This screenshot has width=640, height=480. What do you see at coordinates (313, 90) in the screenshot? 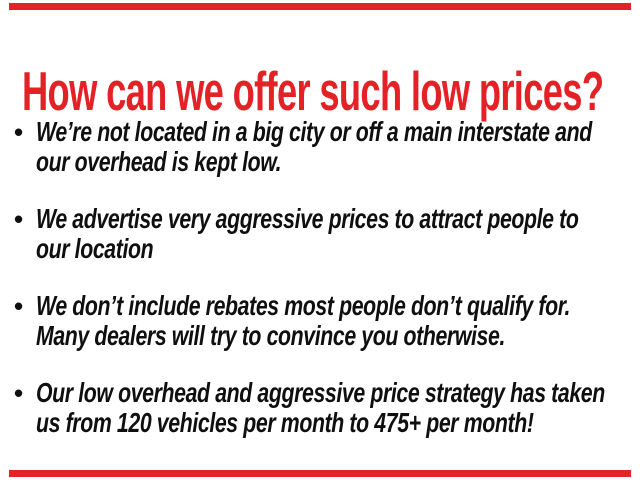
I see `page-title: How can we offer such low prices?` at bounding box center [313, 90].